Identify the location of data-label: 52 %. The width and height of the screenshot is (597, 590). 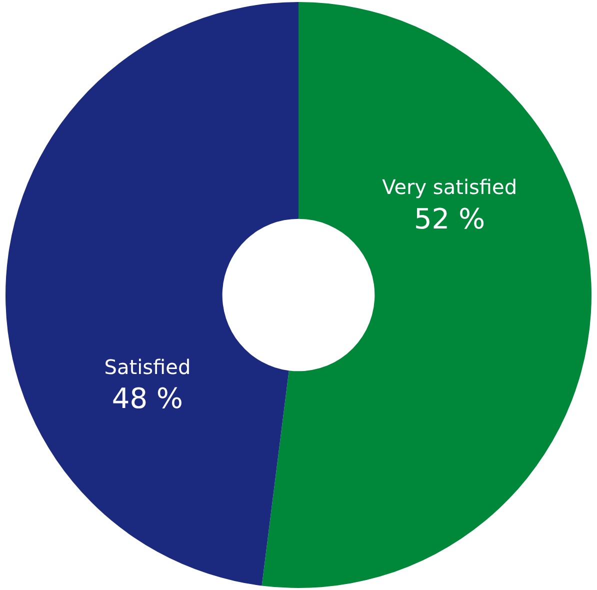
(450, 219).